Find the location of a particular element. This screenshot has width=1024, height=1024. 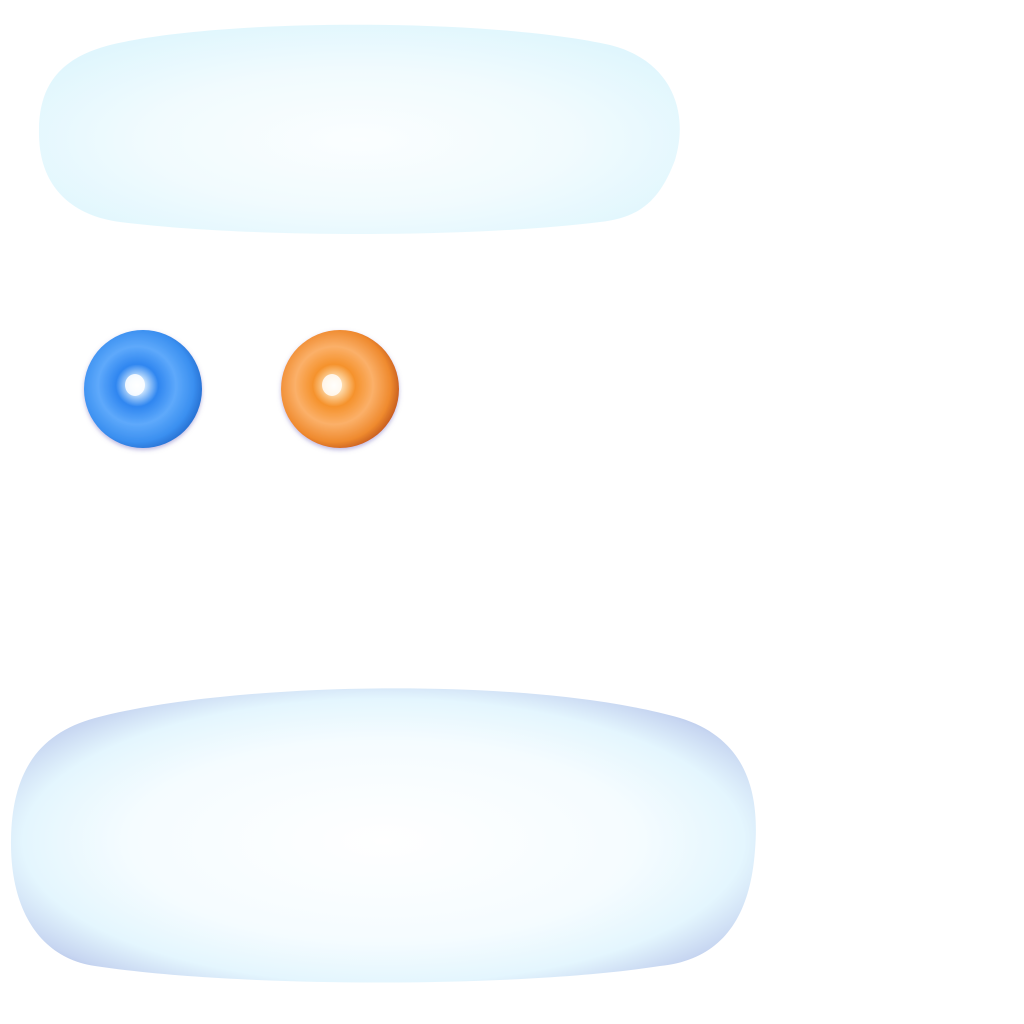

blue-orb-icon is located at coordinates (143, 389).